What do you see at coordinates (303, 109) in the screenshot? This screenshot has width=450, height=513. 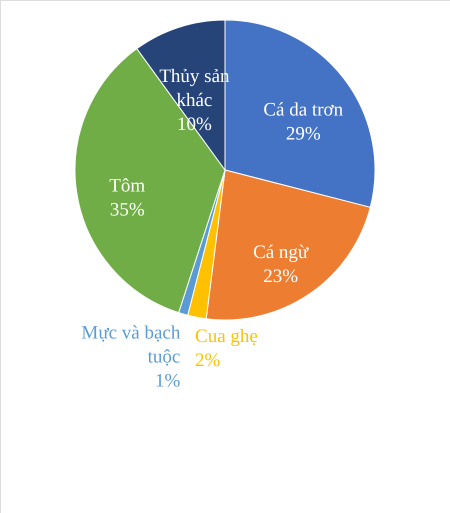 I see `slice-label: Cá da trơn` at bounding box center [303, 109].